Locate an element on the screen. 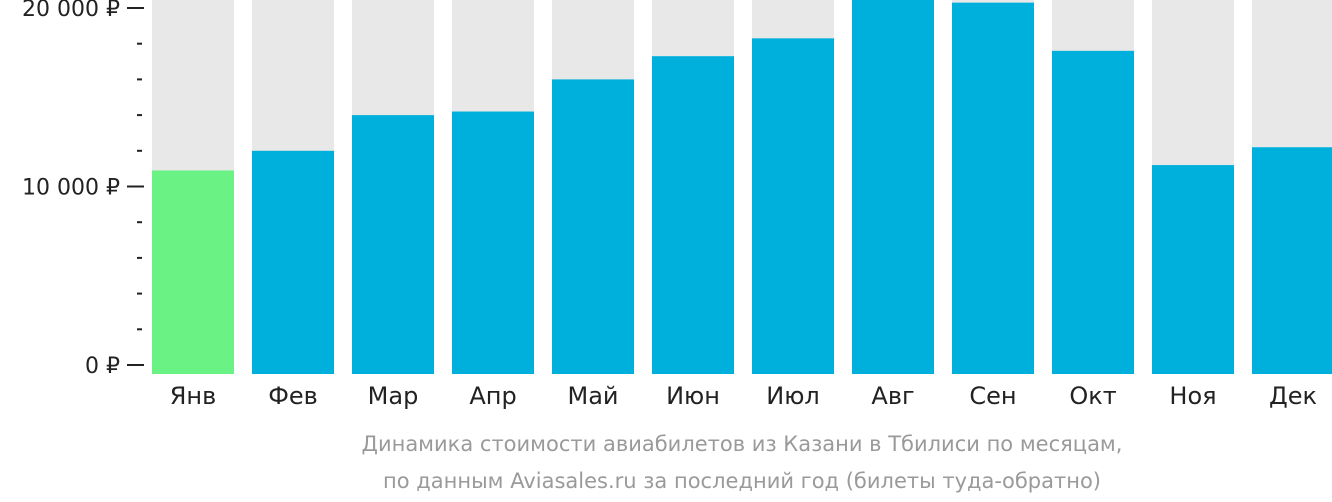  y-axis: 0 ₽ 10 000 ₽ 20 000 ₽ is located at coordinates (83, 189).